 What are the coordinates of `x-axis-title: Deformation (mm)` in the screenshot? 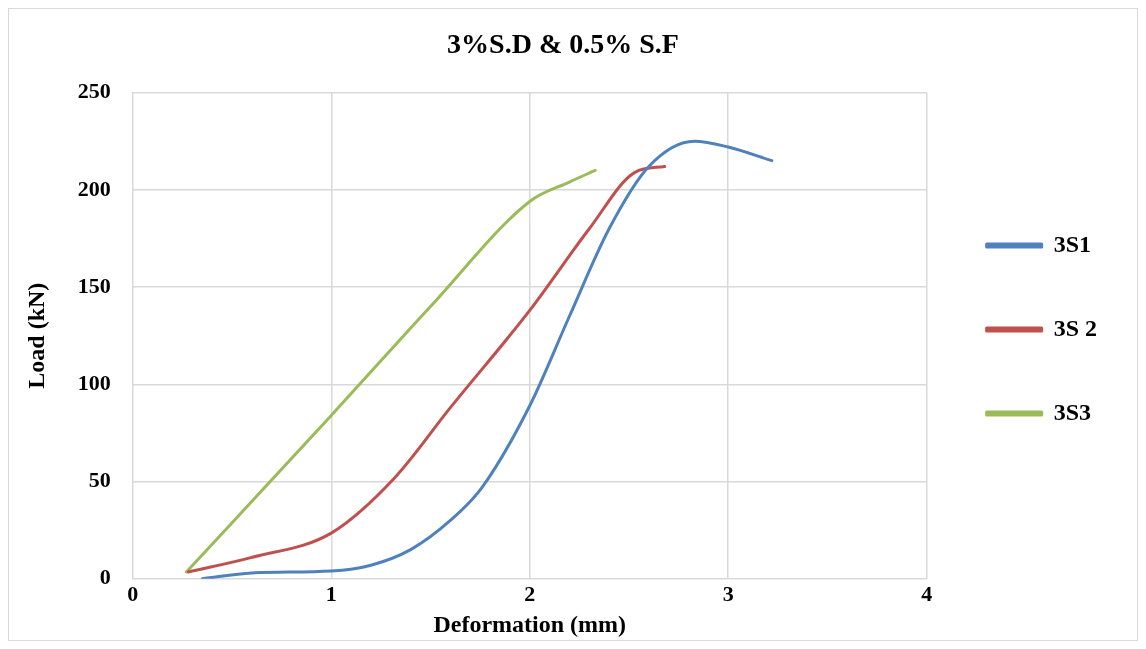 It's located at (530, 623).